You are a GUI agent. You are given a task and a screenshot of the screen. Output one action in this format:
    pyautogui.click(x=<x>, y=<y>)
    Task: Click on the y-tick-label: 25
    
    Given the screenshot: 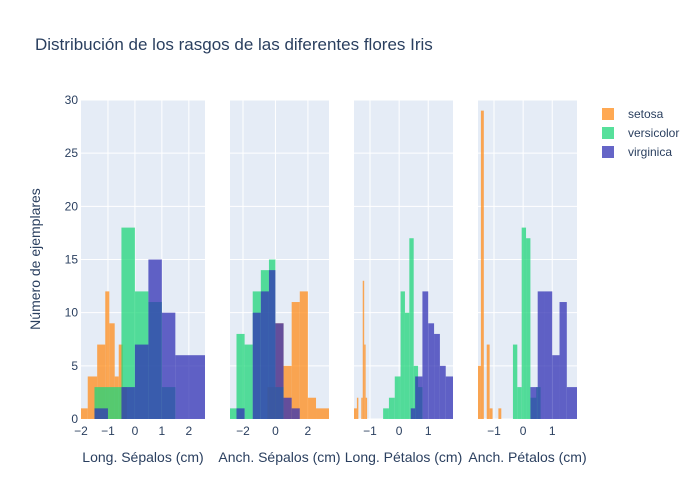 What is the action you would take?
    pyautogui.click(x=72, y=153)
    